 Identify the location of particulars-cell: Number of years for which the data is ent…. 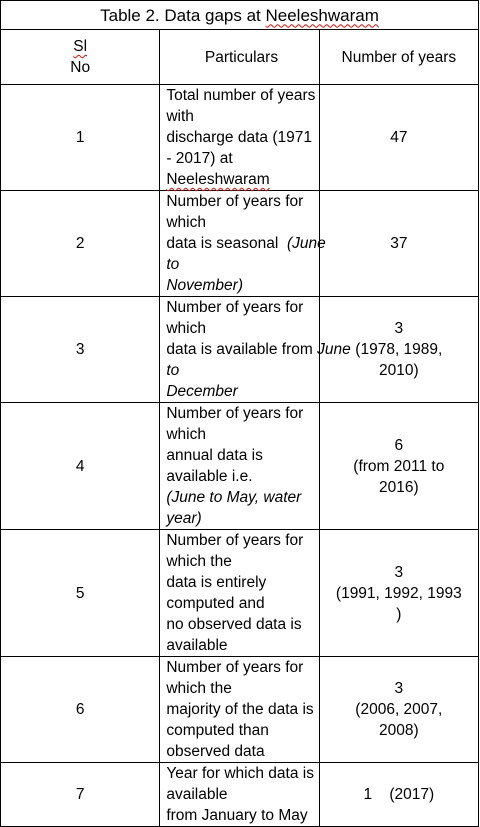
(239, 593).